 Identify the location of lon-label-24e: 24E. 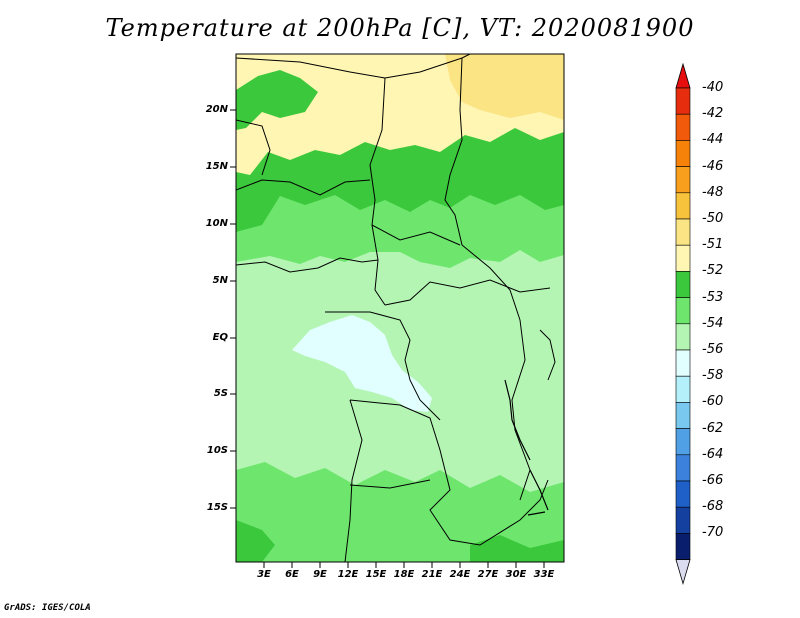
(460, 574).